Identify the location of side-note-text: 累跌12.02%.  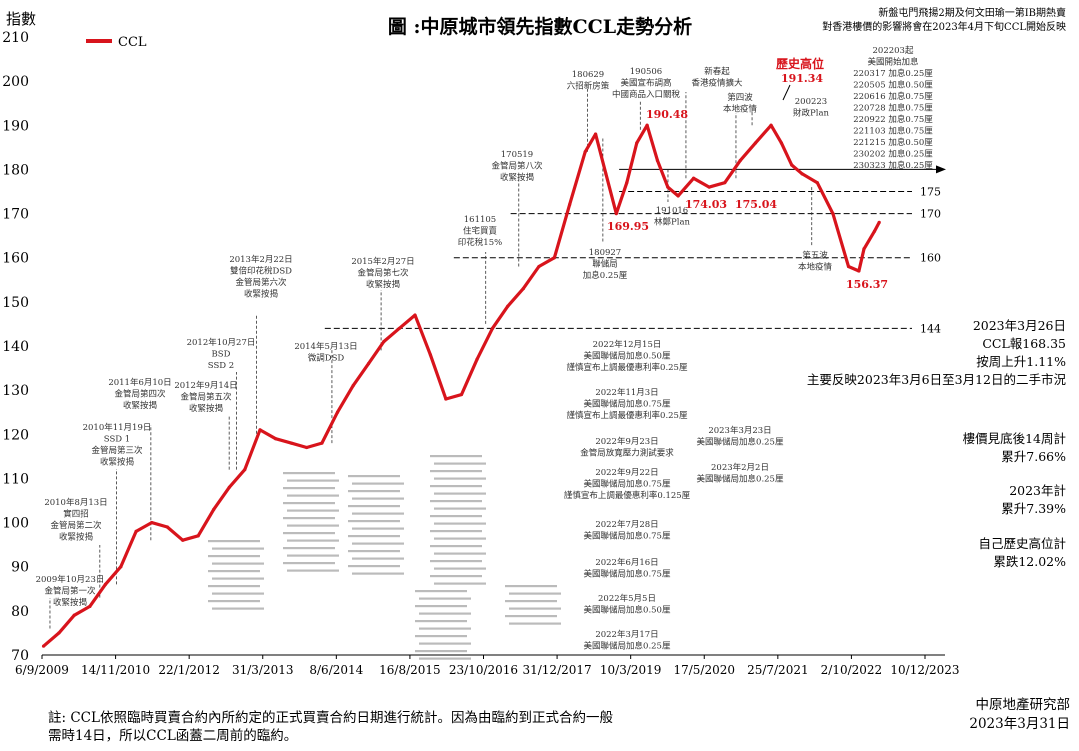
(1029, 561).